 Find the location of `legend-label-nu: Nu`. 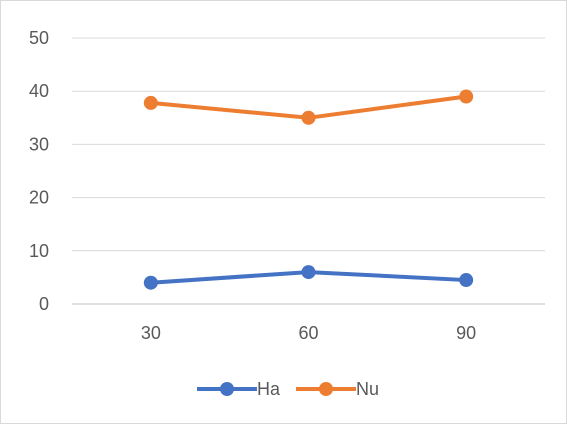

legend-label-nu: Nu is located at coordinates (367, 389).